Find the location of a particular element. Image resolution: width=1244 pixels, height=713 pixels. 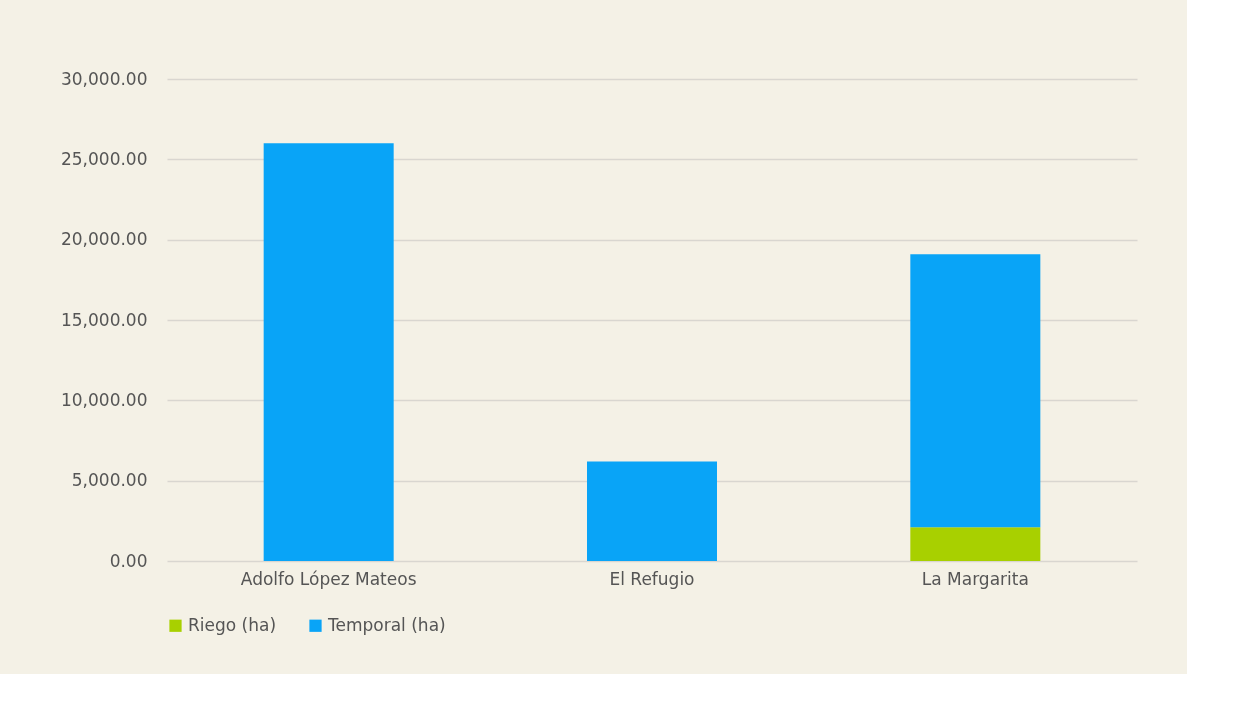

y-tick-label: 30,000.00 is located at coordinates (104, 78).